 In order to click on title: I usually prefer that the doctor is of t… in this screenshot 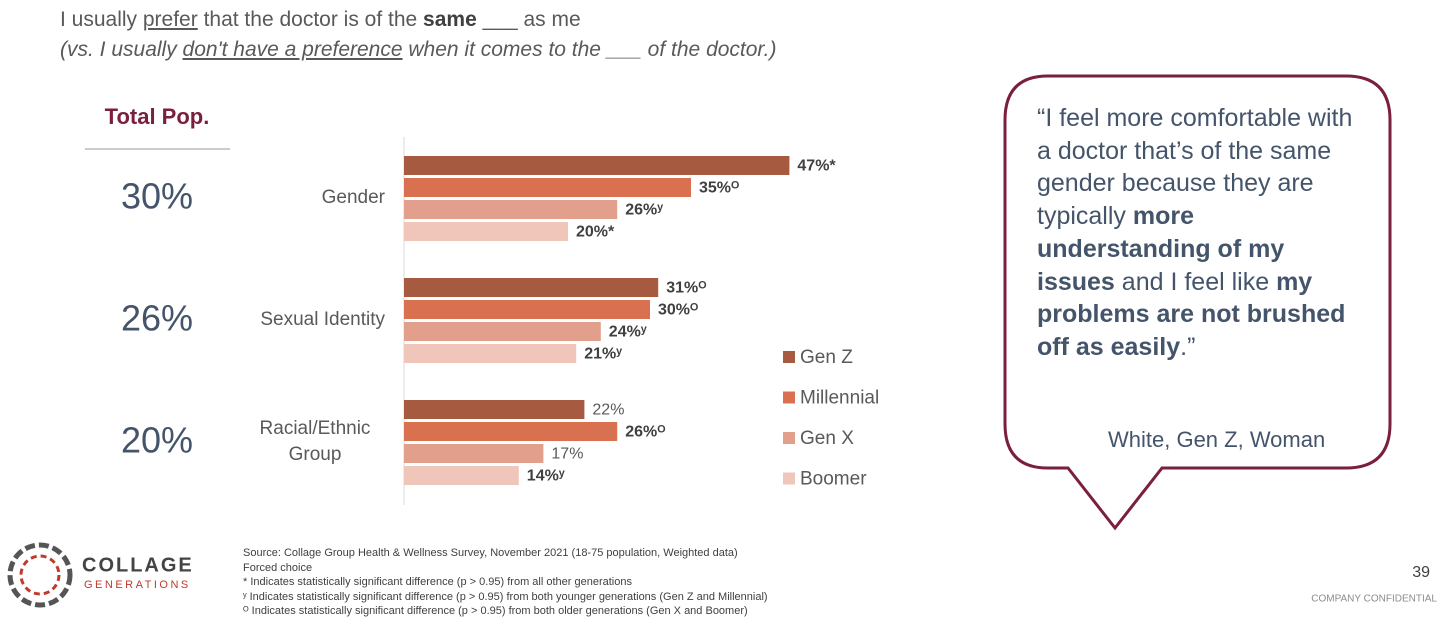, I will do `click(320, 20)`.